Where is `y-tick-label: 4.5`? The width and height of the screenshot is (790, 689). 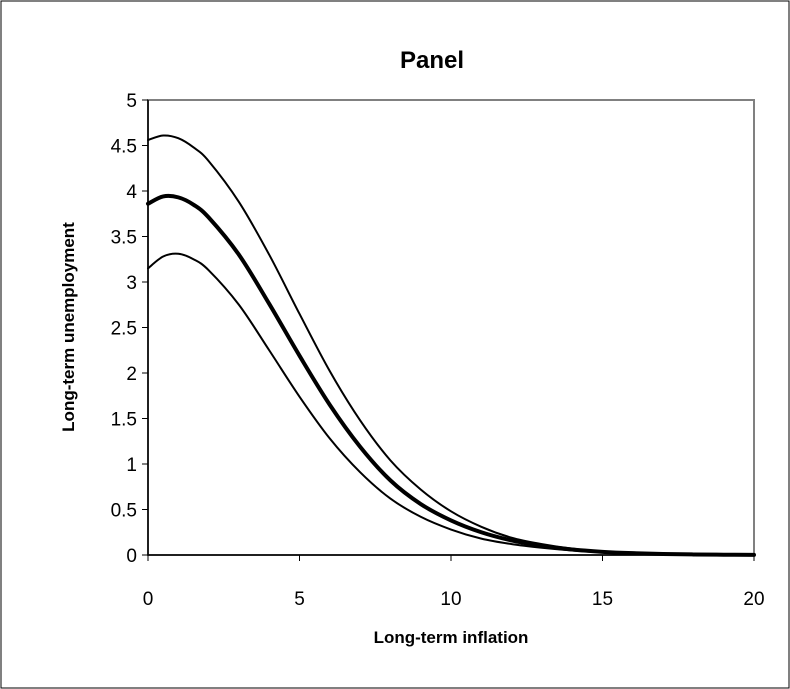 y-tick-label: 4.5 is located at coordinates (124, 147).